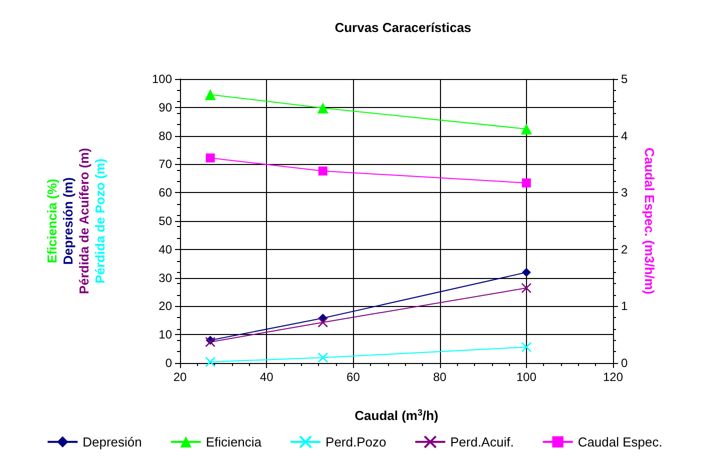 The image size is (709, 463). Describe the element at coordinates (624, 135) in the screenshot. I see `y2-tick-label: 4` at that location.